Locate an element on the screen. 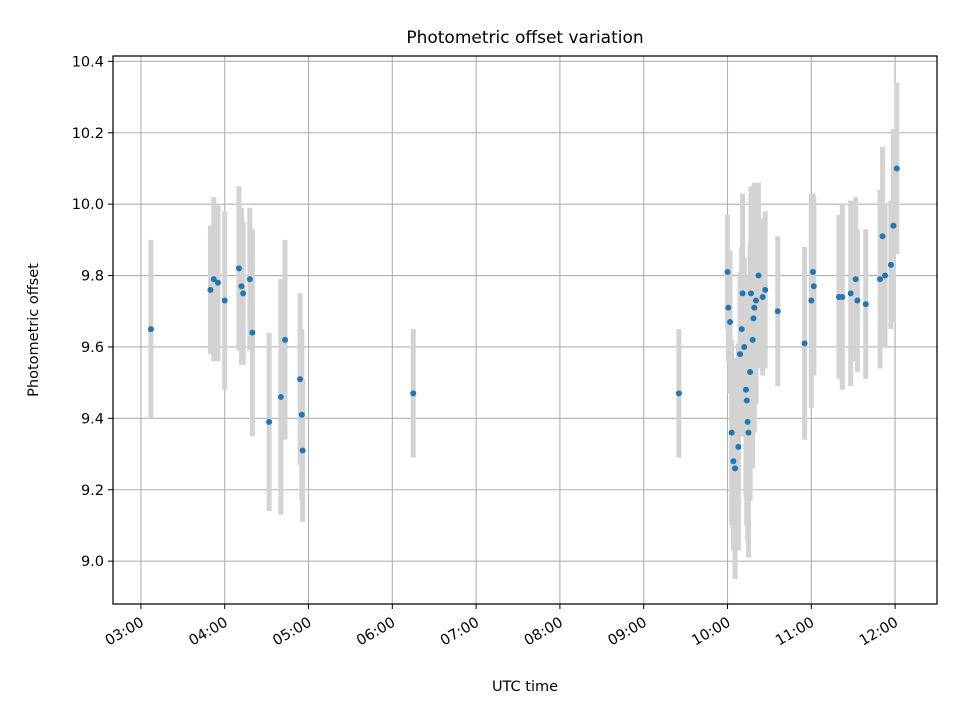 The image size is (960, 720). y-tick-label: 9.6 is located at coordinates (92, 348).